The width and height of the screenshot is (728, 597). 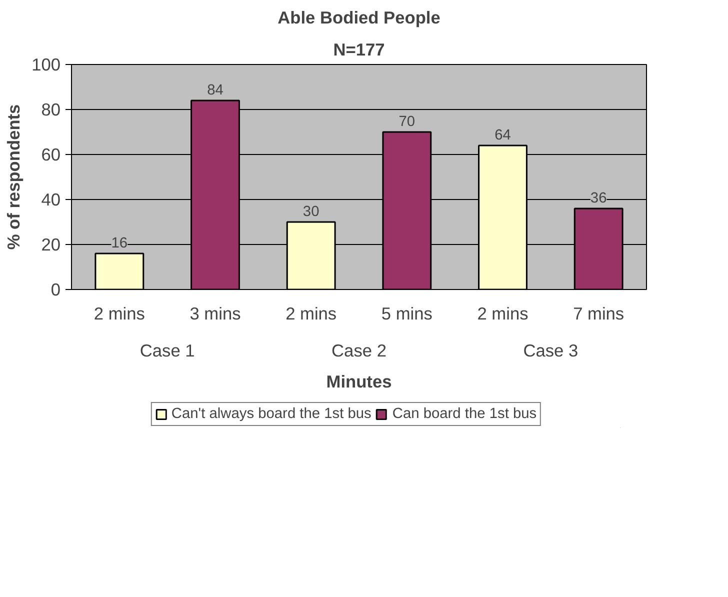 What do you see at coordinates (215, 90) in the screenshot?
I see `data-label: 84` at bounding box center [215, 90].